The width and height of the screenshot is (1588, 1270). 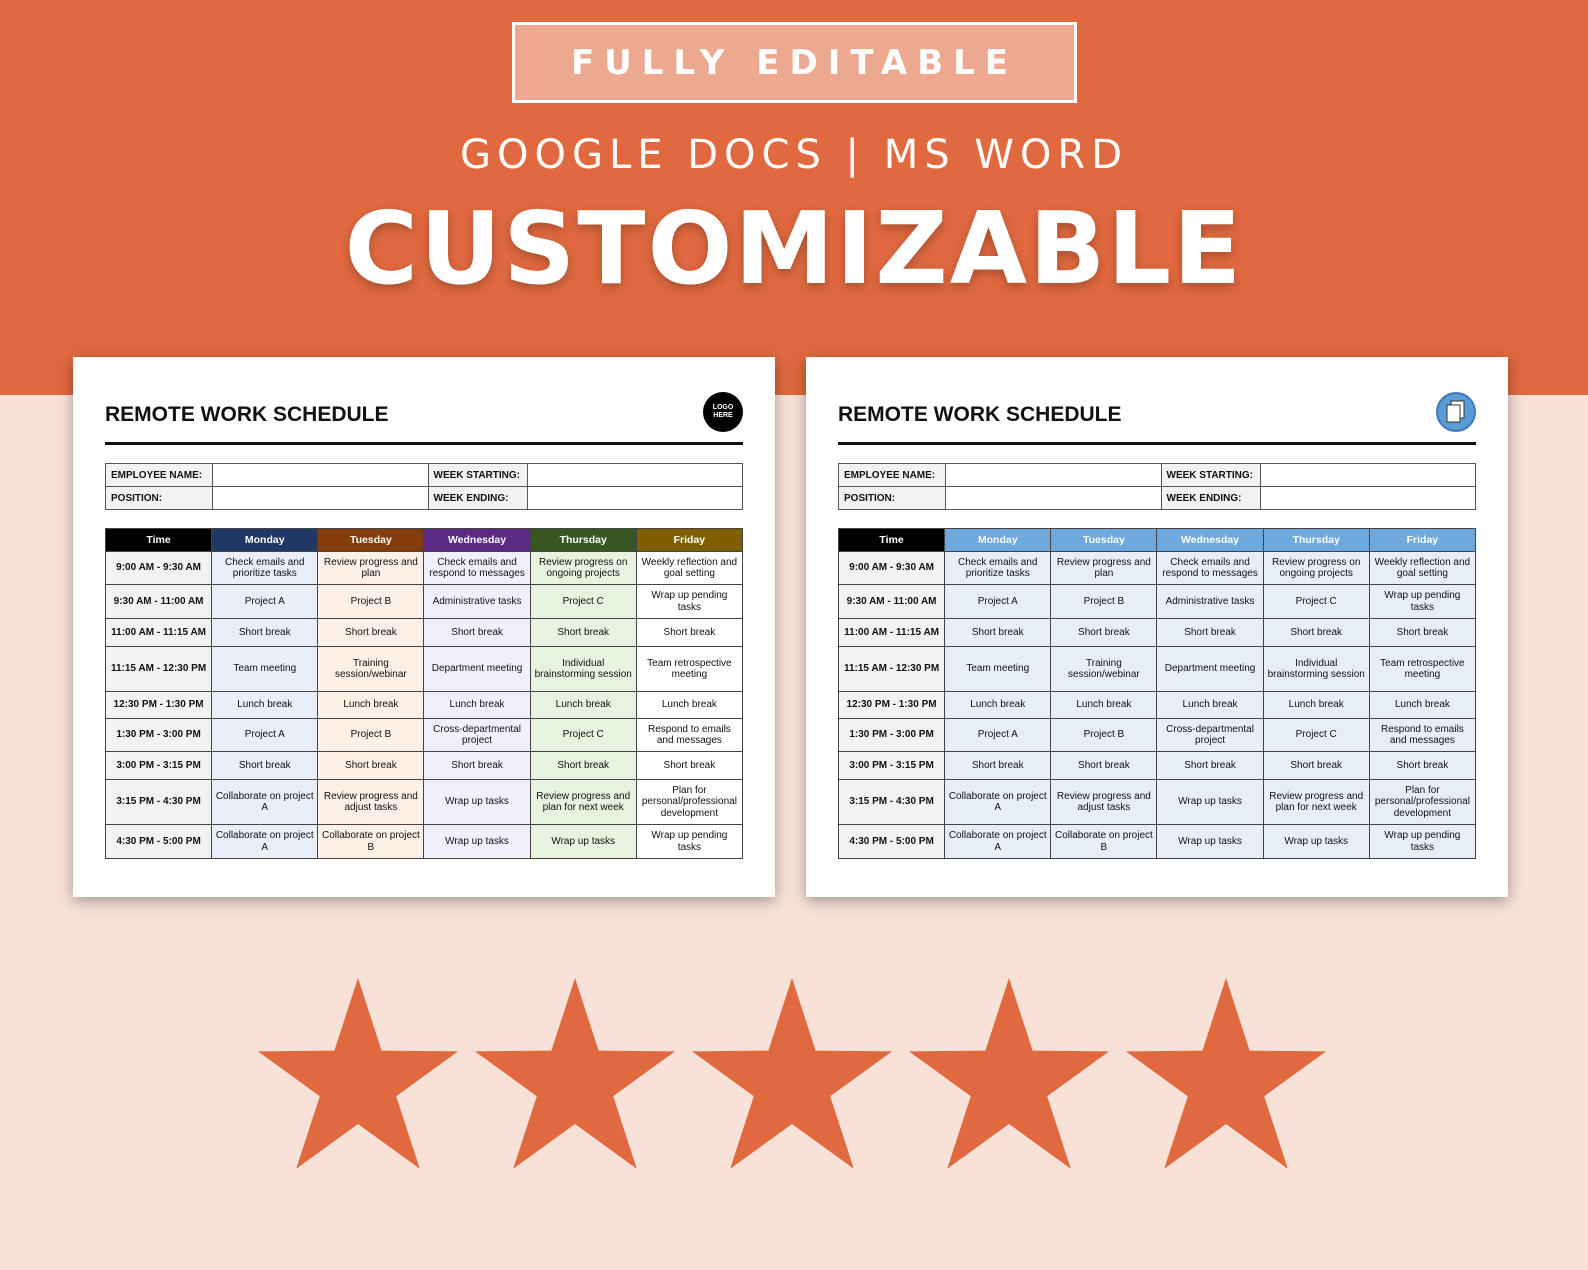 I want to click on time-cell: 12:30 PM - 1:30 PM, so click(x=891, y=705).